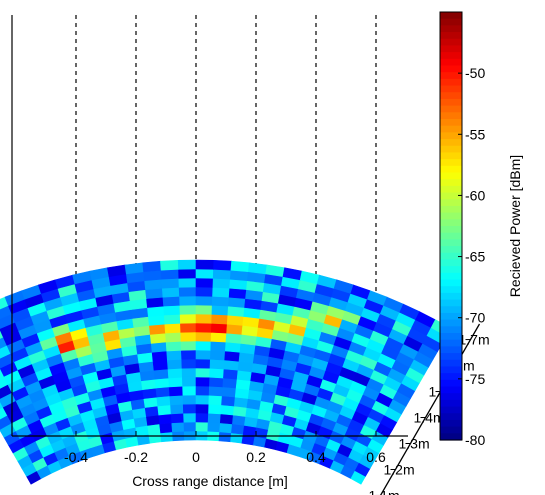 The width and height of the screenshot is (545, 495). I want to click on colorbar-frame, so click(451, 226).